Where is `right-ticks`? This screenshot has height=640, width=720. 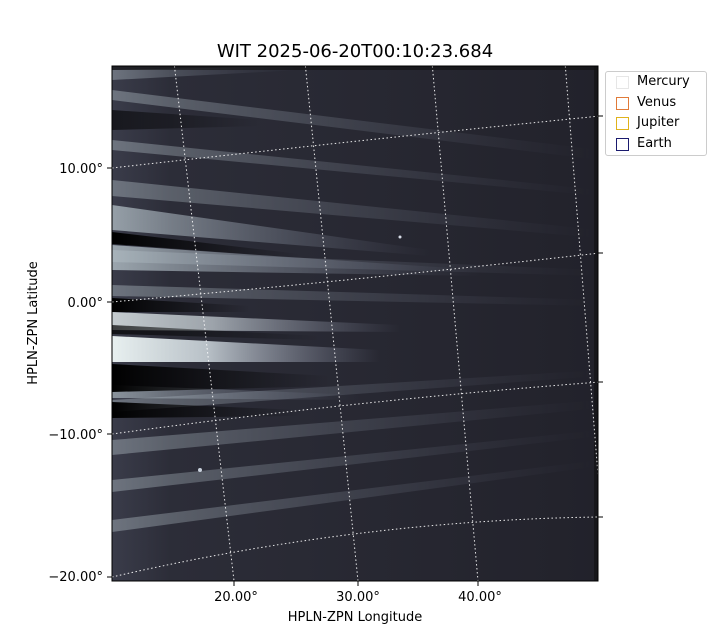
right-ticks is located at coordinates (600, 316).